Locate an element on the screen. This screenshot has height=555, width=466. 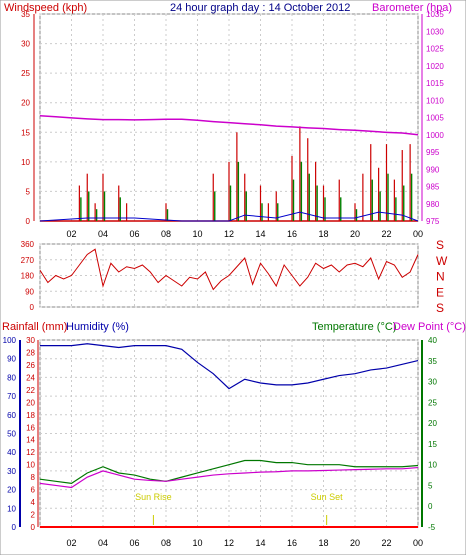
direction-tick-label: 180 is located at coordinates (28, 276).